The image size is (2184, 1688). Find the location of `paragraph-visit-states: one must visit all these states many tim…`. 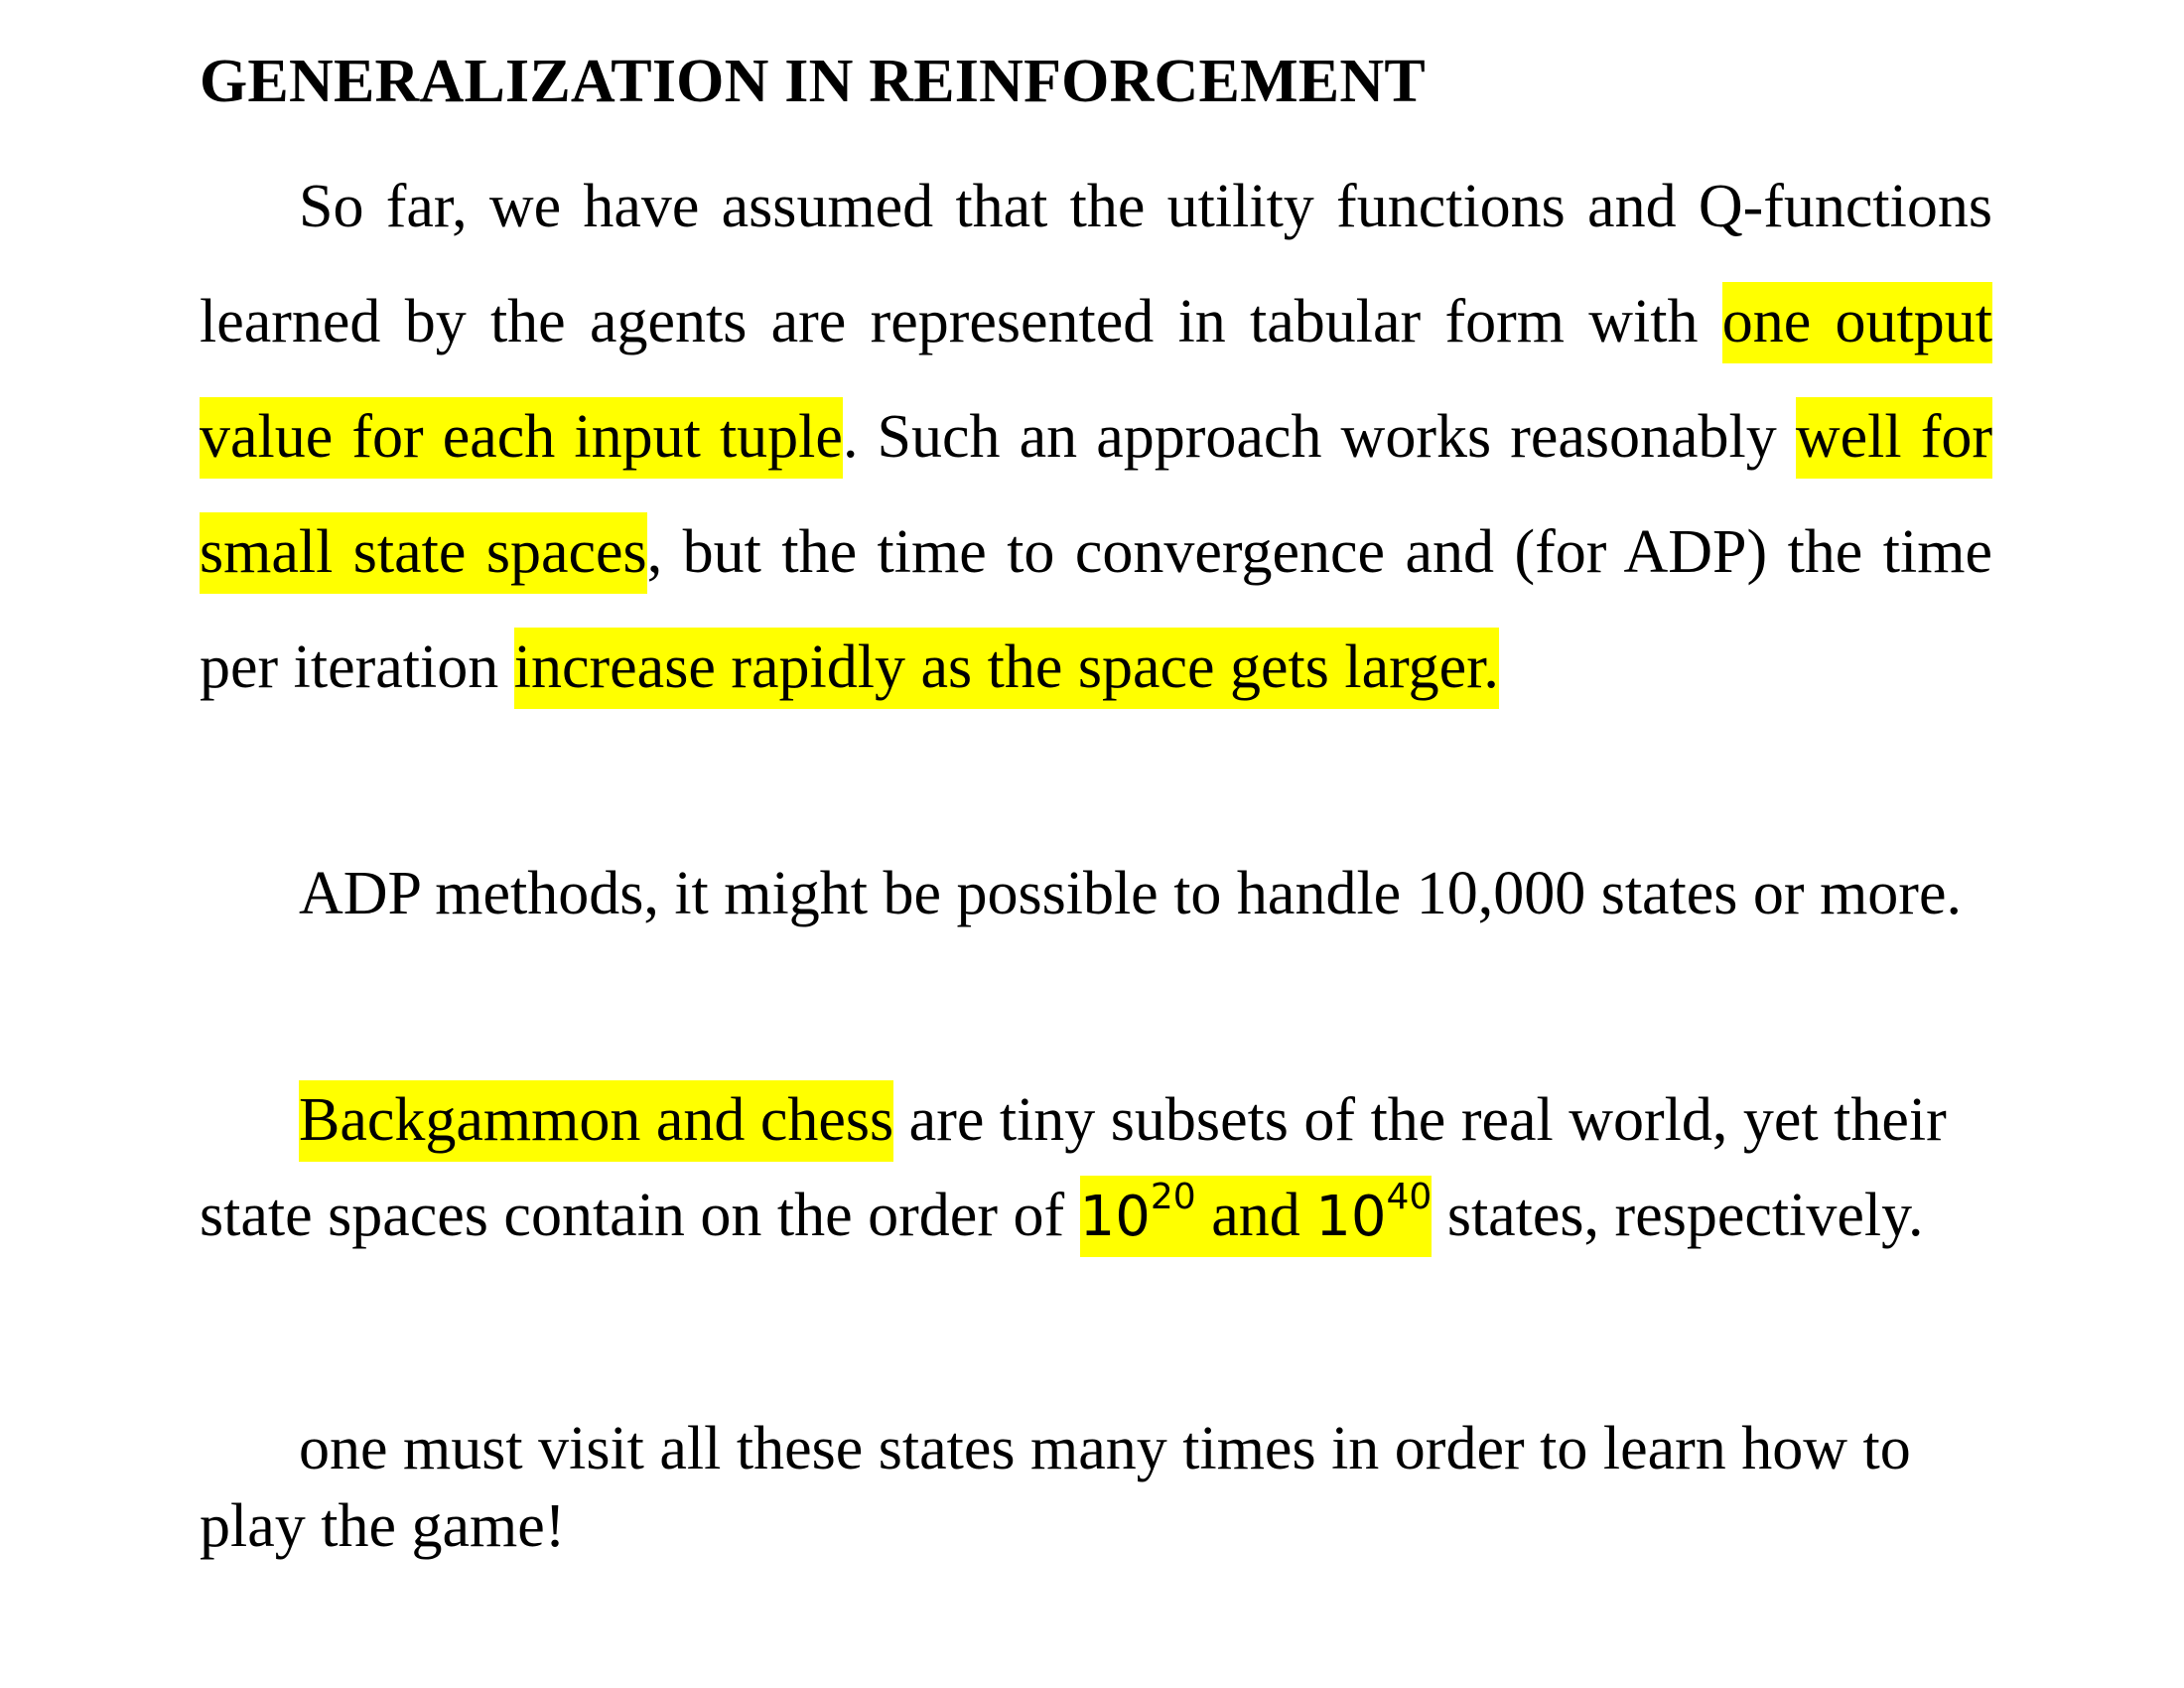

paragraph-visit-states: one must visit all these states many tim… is located at coordinates (1096, 1487).